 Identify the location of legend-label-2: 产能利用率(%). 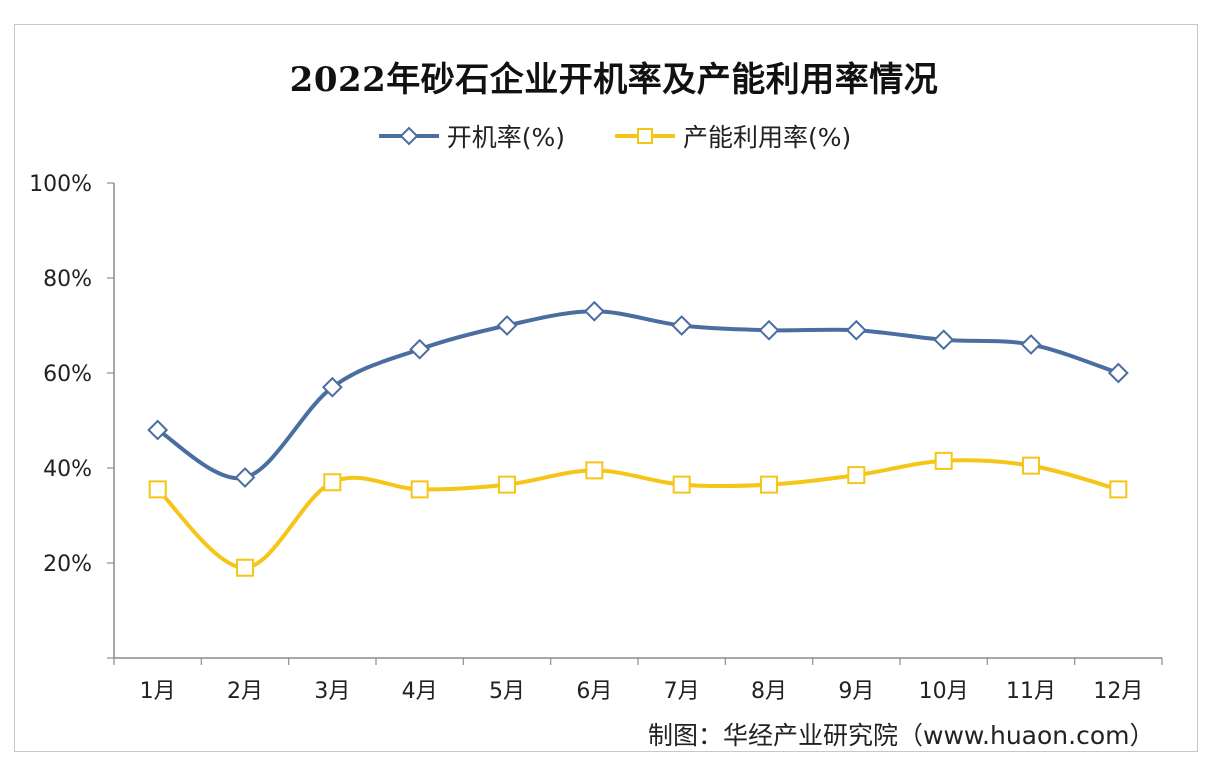
(767, 137).